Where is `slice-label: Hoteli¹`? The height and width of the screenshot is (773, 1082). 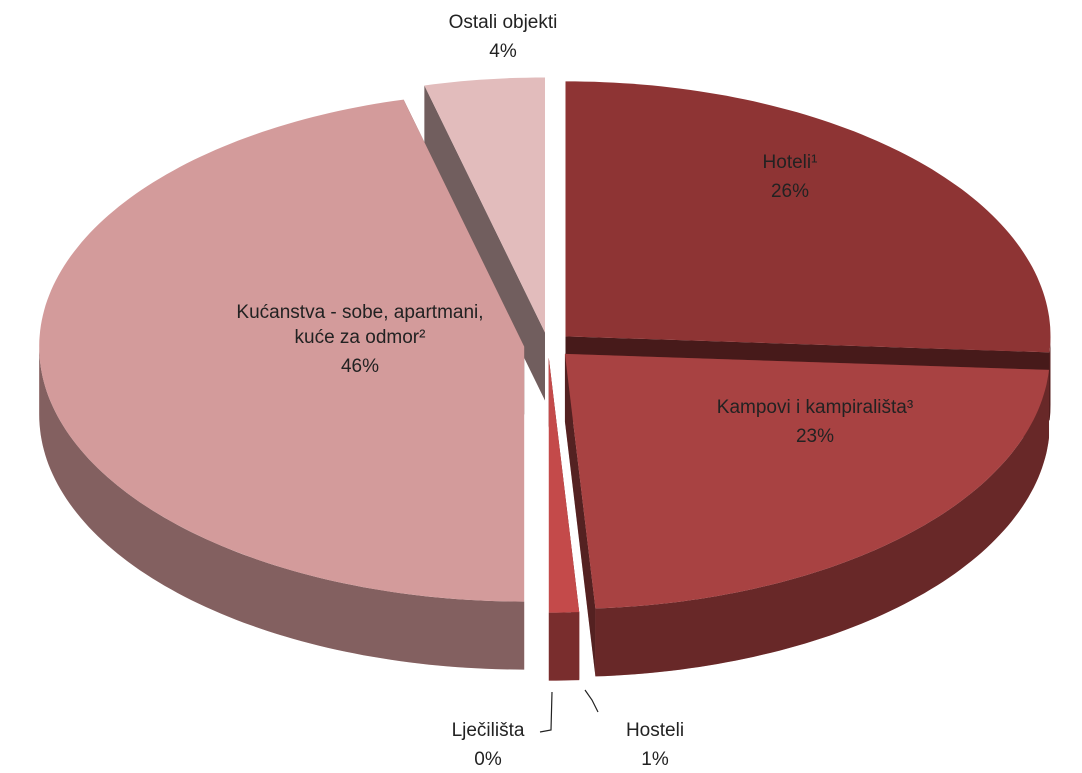 slice-label: Hoteli¹ is located at coordinates (790, 162).